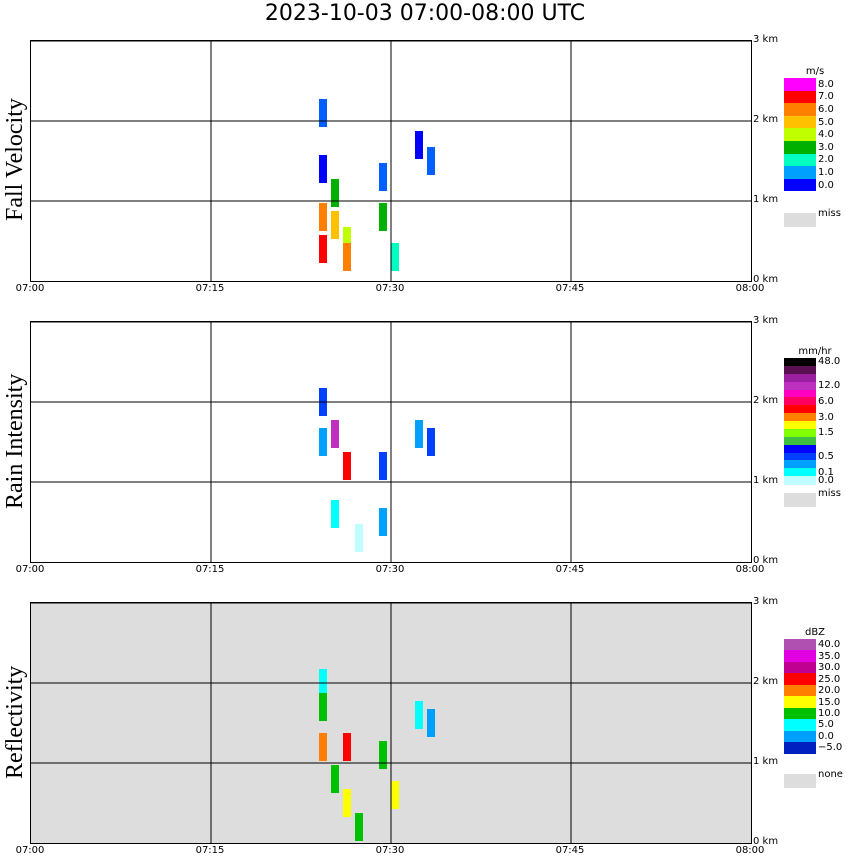 This screenshot has height=868, width=850. I want to click on legend-label: 20.0, so click(829, 691).